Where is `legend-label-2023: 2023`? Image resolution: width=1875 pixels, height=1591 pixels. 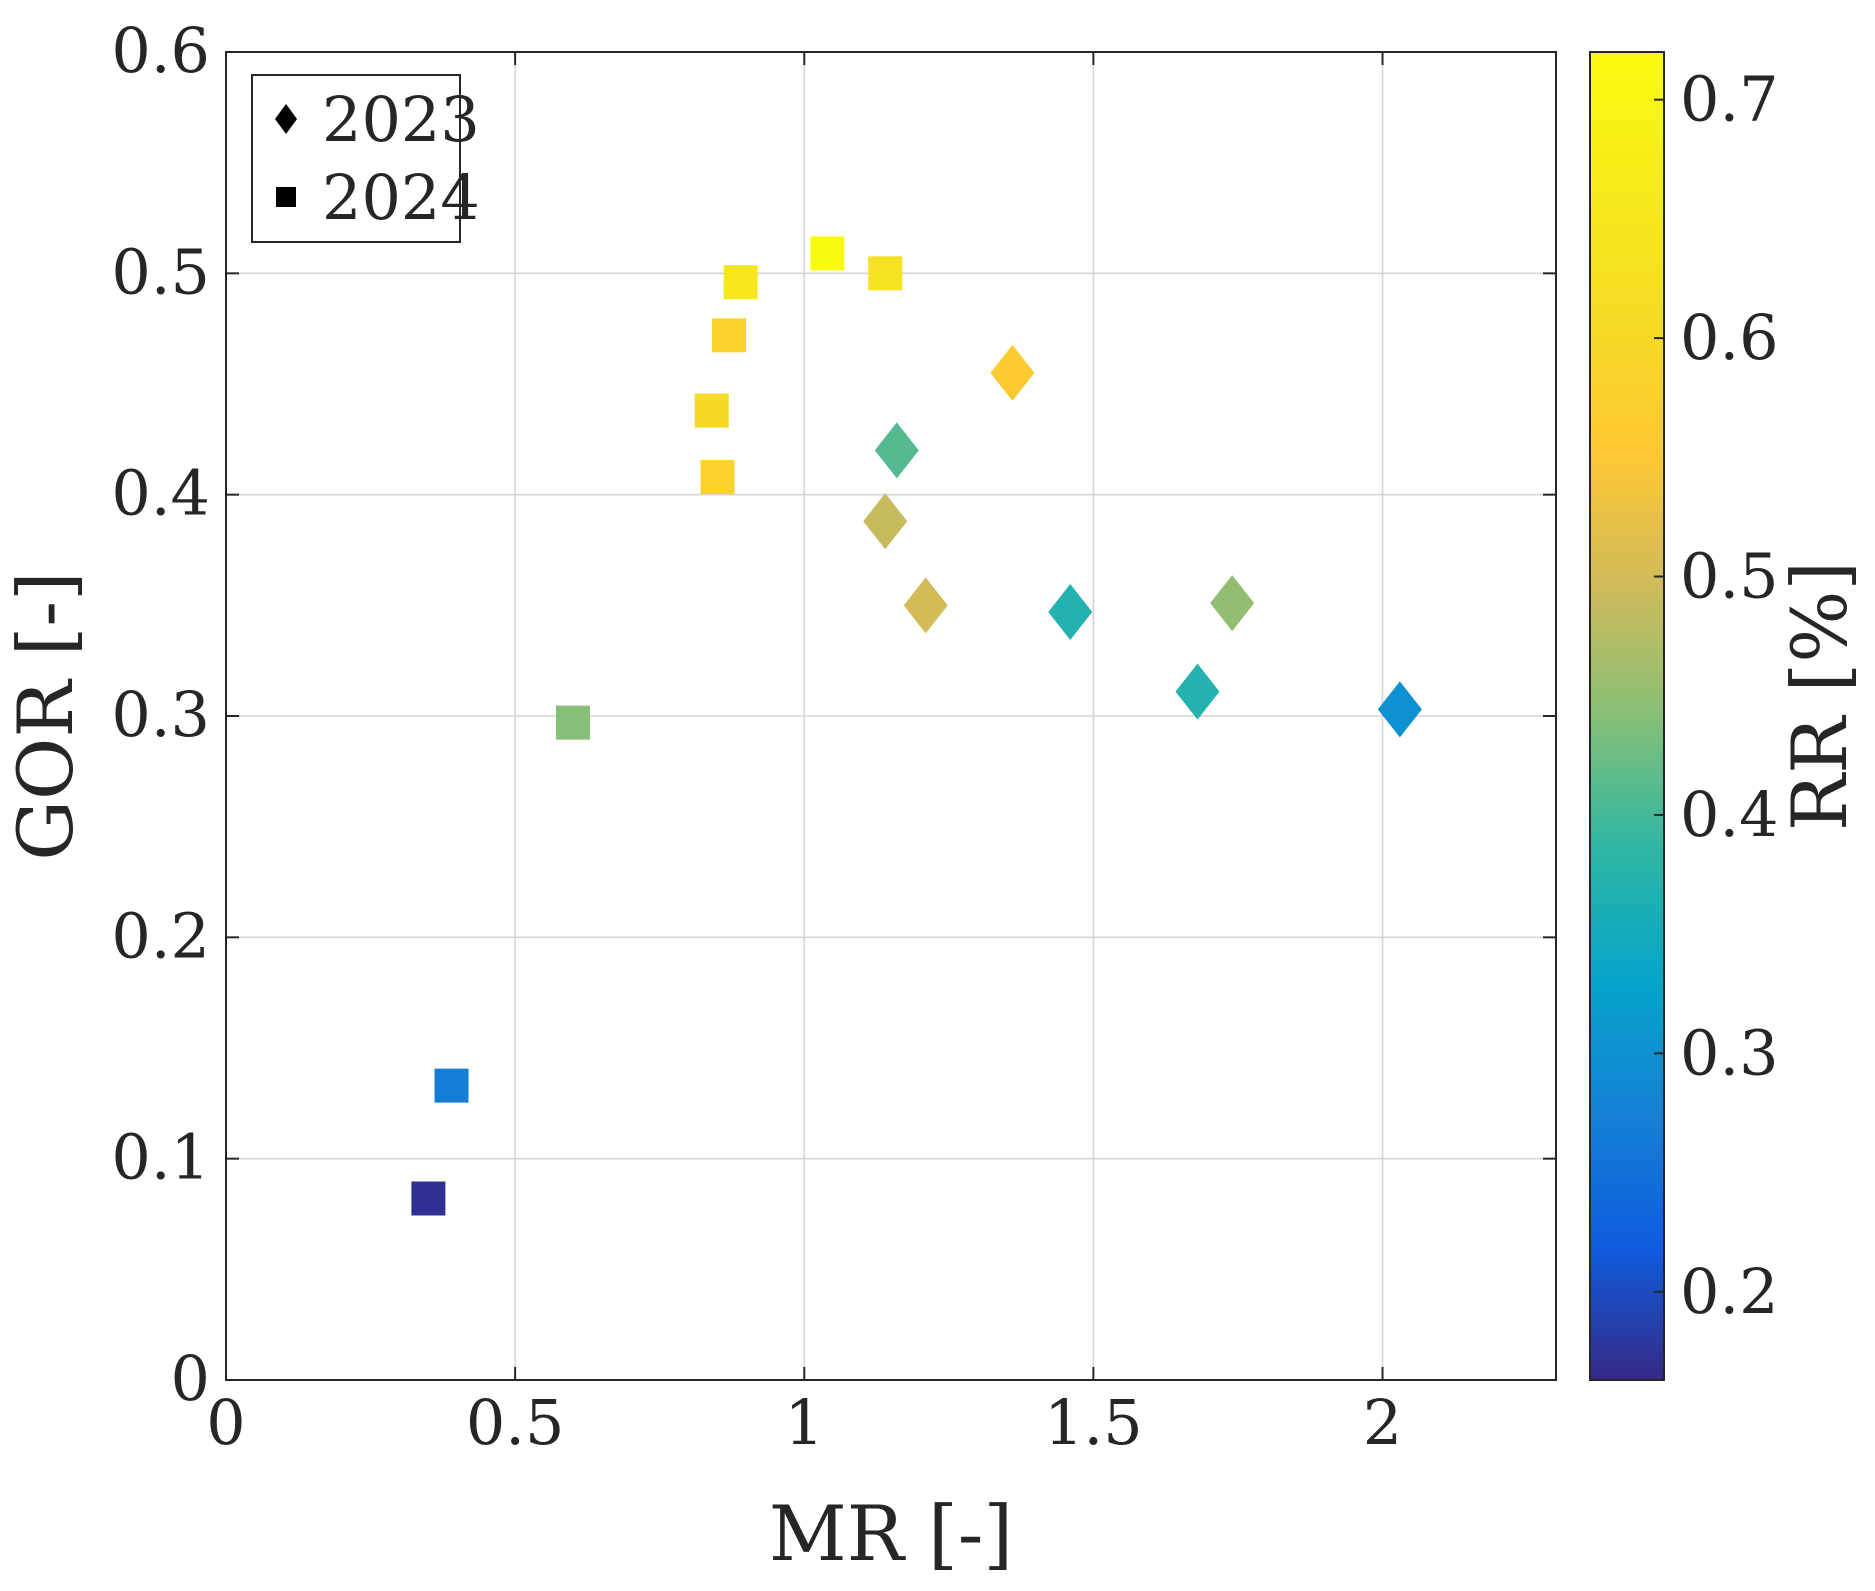 legend-label-2023: 2023 is located at coordinates (401, 119).